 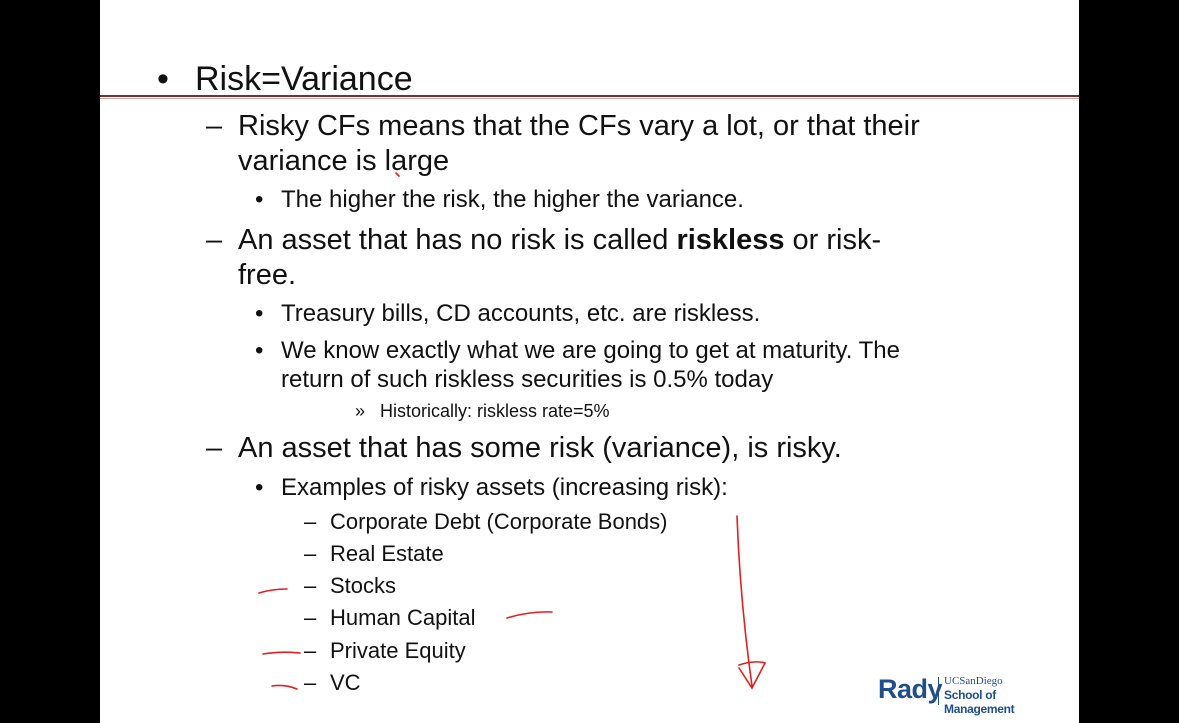 I want to click on tick-mark, so click(x=397, y=174).